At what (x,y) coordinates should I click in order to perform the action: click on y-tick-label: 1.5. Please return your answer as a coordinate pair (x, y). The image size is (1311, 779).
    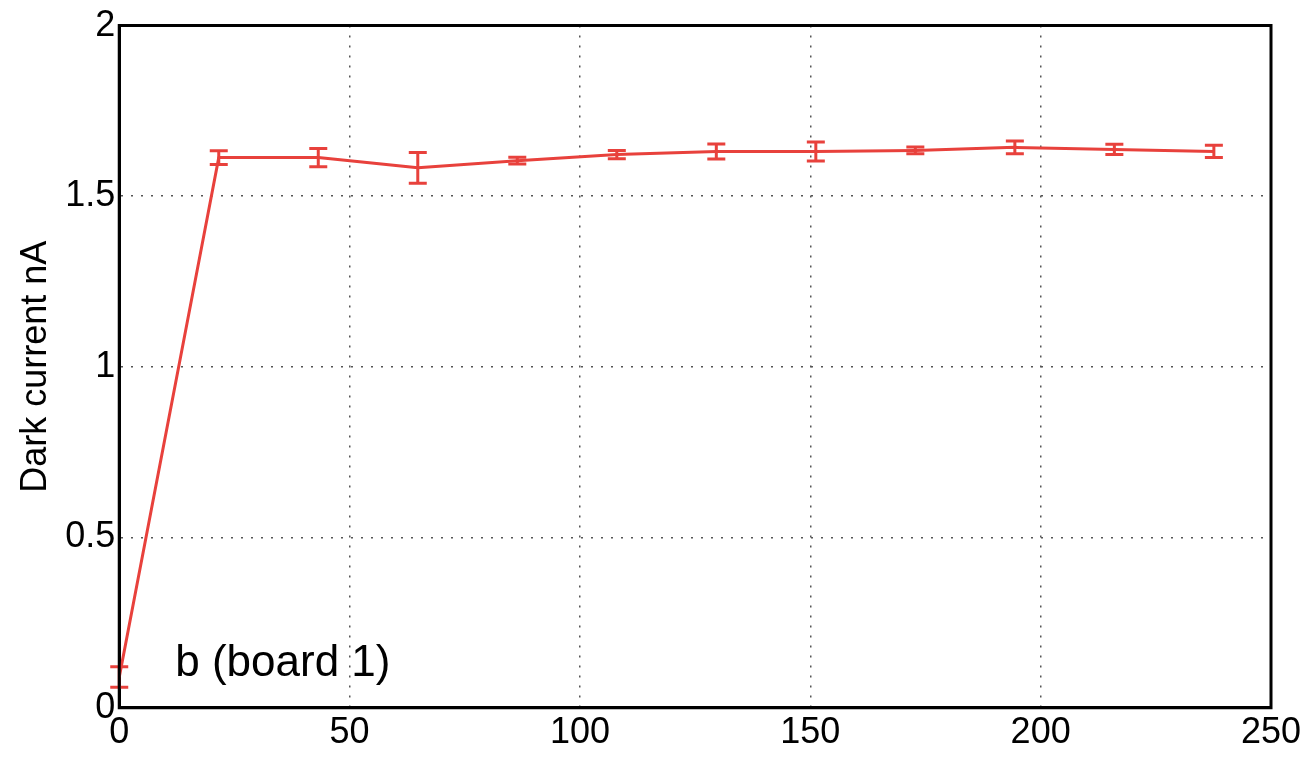
    Looking at the image, I should click on (90, 194).